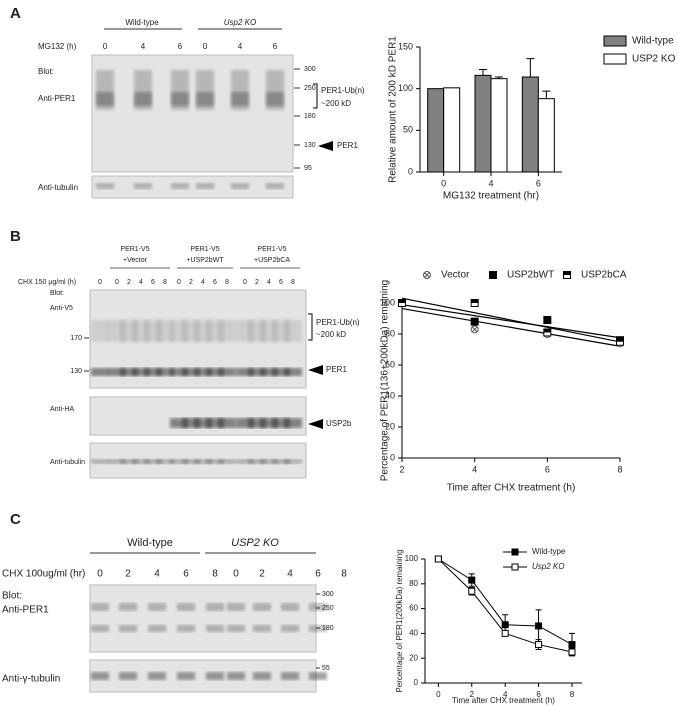  Describe the element at coordinates (405, 46) in the screenshot. I see `y-tick-label: 150` at that location.